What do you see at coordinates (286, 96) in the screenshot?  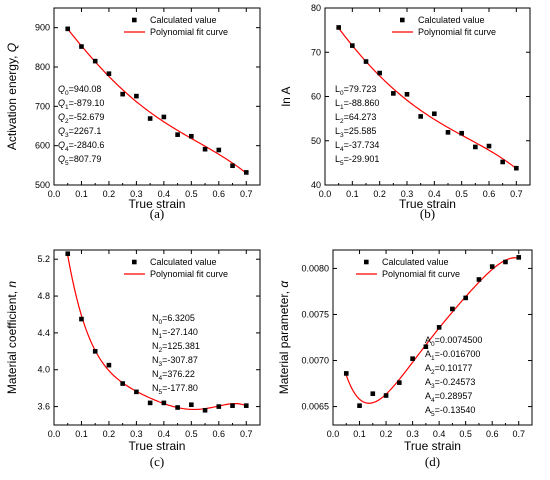 I see `y-axis-label-text: ln A` at bounding box center [286, 96].